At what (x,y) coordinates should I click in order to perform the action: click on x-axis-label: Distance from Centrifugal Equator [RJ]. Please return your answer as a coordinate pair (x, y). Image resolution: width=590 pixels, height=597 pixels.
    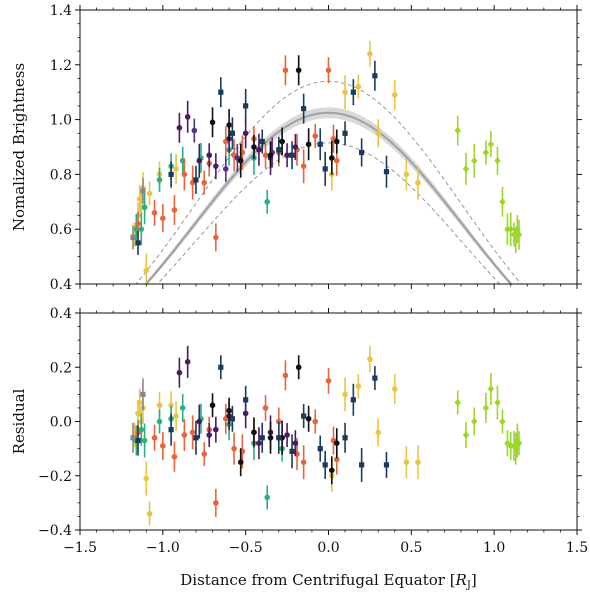
    Looking at the image, I should click on (328, 581).